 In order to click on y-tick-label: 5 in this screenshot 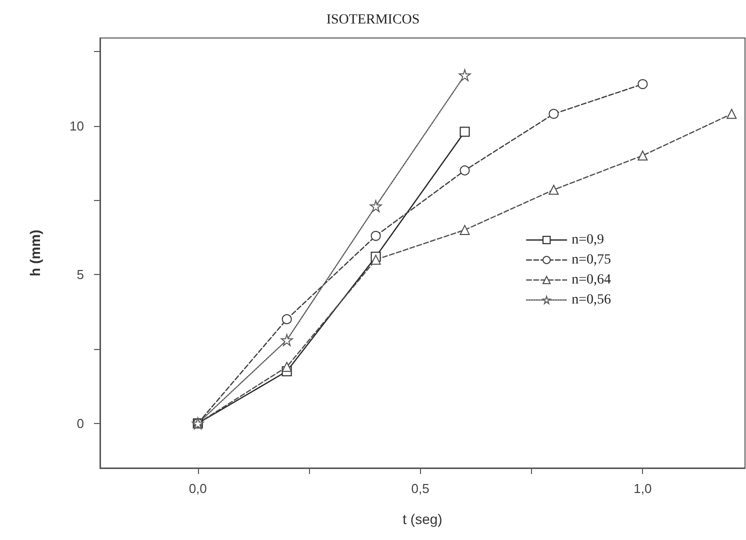, I will do `click(80, 274)`.